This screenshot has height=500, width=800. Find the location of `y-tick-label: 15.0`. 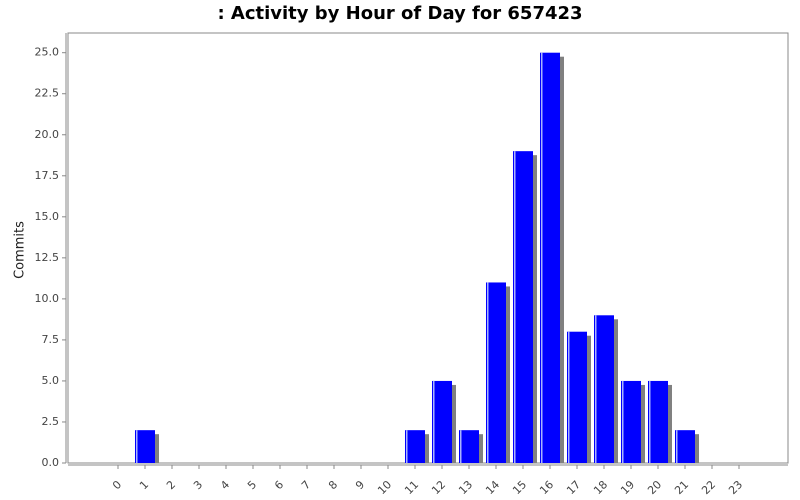

y-tick-label: 15.0 is located at coordinates (47, 216).